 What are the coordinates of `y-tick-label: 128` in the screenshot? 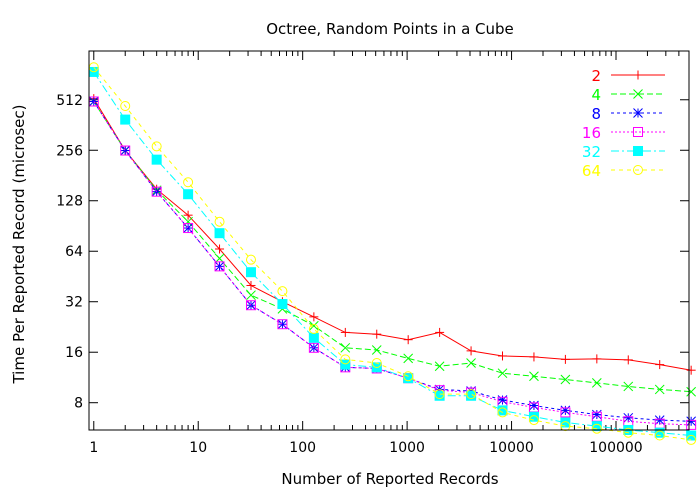 It's located at (69, 202).